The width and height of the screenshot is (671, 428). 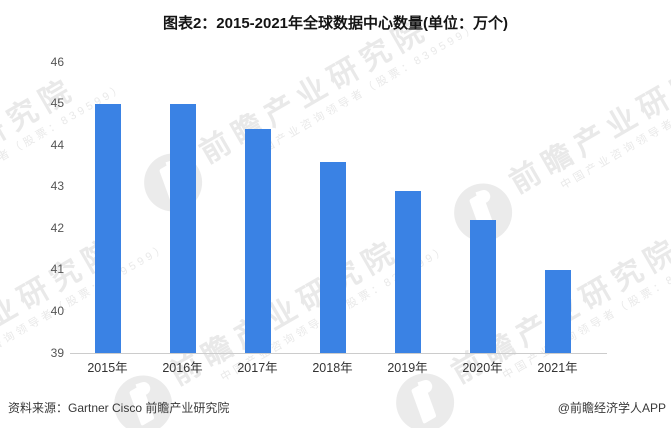 I want to click on x-axis-label: 2018年, so click(x=332, y=368).